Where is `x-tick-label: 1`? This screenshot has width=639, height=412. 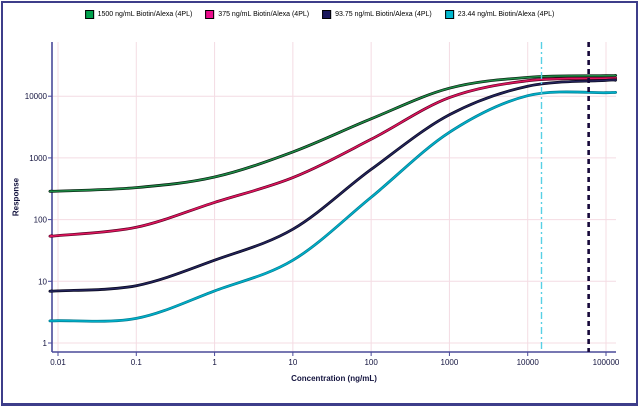 x-tick-label: 1 is located at coordinates (214, 362).